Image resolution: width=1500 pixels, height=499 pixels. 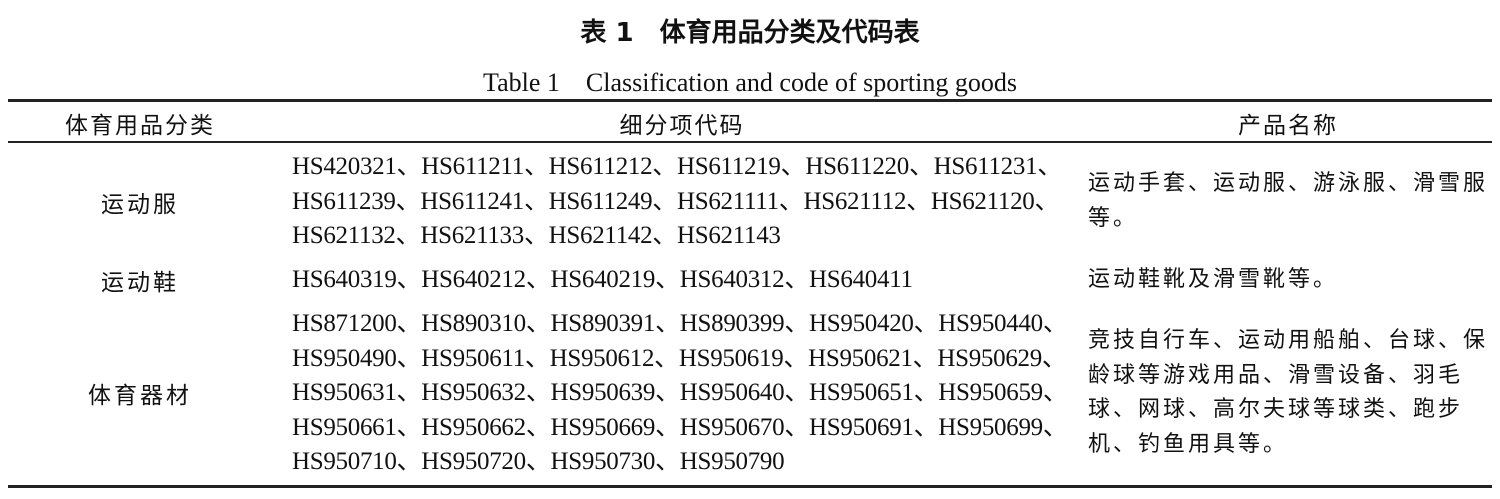 I want to click on products-cell: 运动鞋靴及滑雪靴等。, so click(x=1288, y=280).